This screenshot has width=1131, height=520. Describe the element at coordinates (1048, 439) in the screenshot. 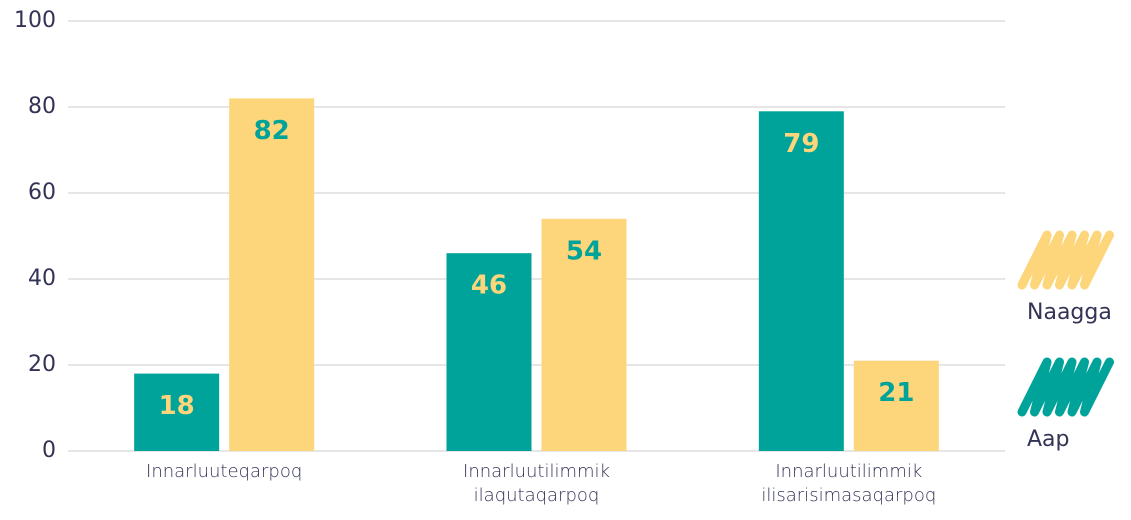

I see `legend-label: Aap` at that location.